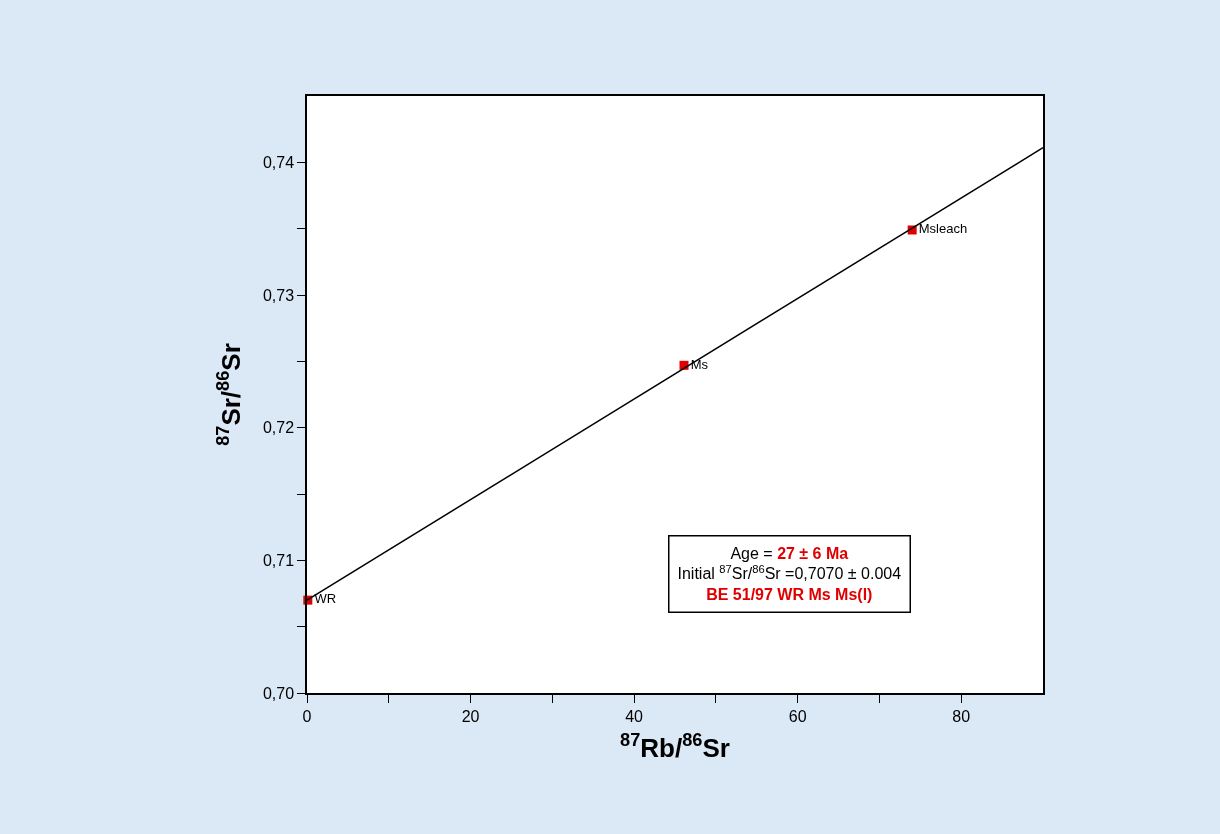 The height and width of the screenshot is (834, 1220). I want to click on x-tick-label: 40, so click(634, 716).